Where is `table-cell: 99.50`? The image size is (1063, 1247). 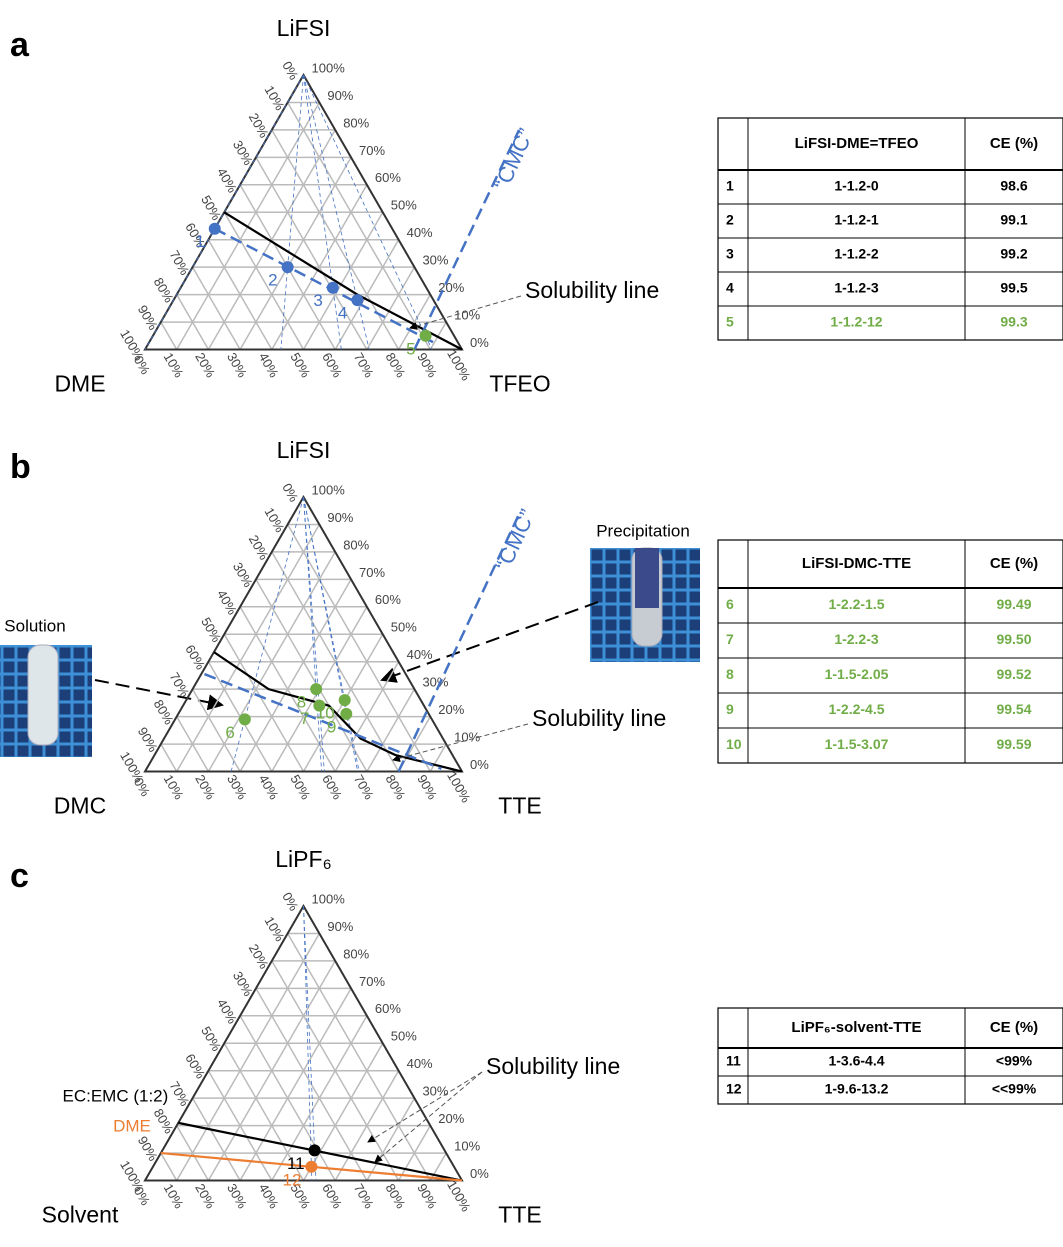
table-cell: 99.50 is located at coordinates (1013, 639).